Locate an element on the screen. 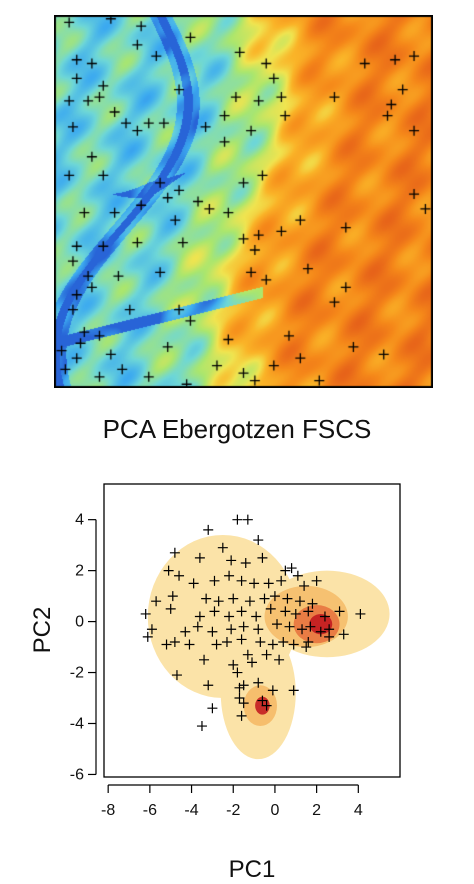 The image size is (474, 884). x-tick-label: -2 is located at coordinates (233, 810).